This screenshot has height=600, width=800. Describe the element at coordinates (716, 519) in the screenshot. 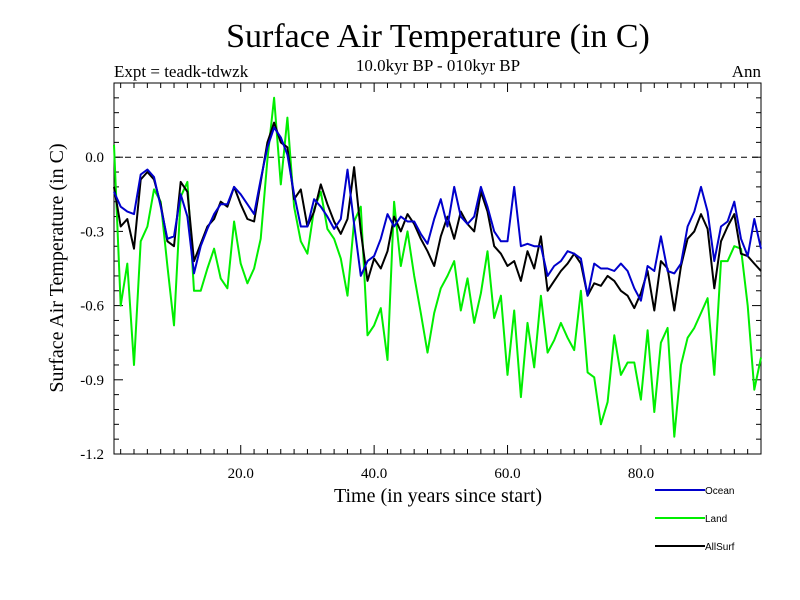

I see `legend-label-land: Land` at that location.